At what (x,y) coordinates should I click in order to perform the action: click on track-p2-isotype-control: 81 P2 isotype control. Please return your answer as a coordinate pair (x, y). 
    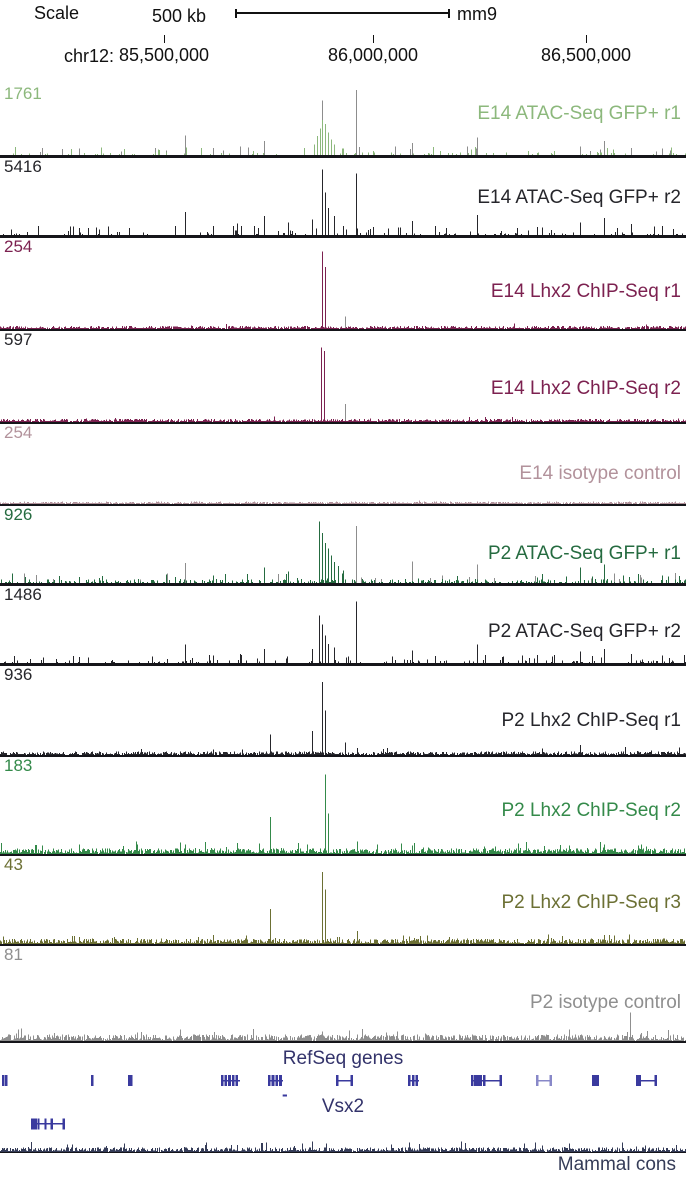
    Looking at the image, I should click on (343, 994).